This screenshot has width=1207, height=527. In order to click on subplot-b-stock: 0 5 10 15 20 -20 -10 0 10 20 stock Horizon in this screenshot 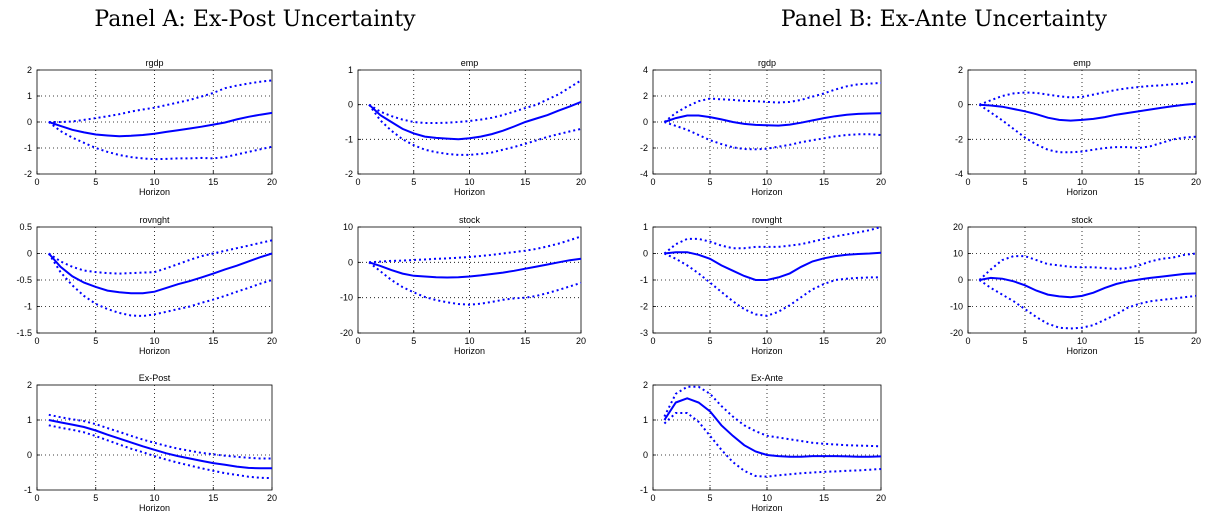, I will do `click(1075, 285)`.